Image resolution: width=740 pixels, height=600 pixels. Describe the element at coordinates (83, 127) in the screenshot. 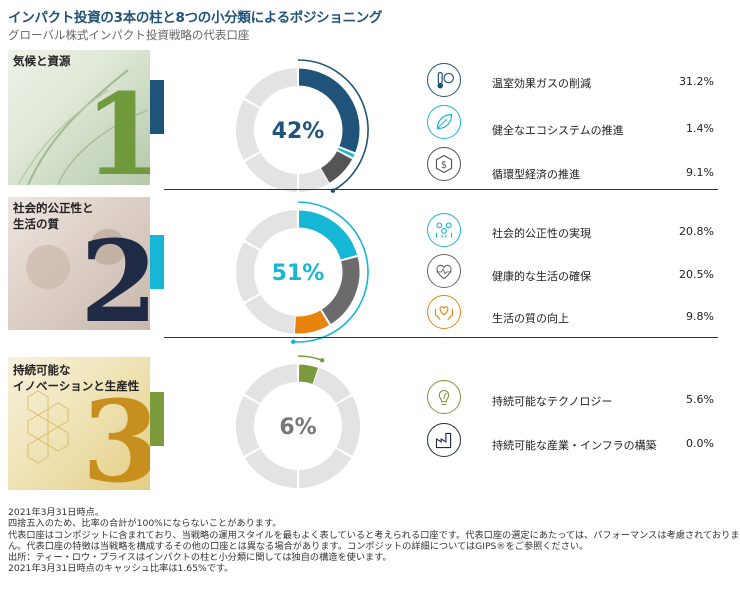

I see `fern-decoration` at that location.